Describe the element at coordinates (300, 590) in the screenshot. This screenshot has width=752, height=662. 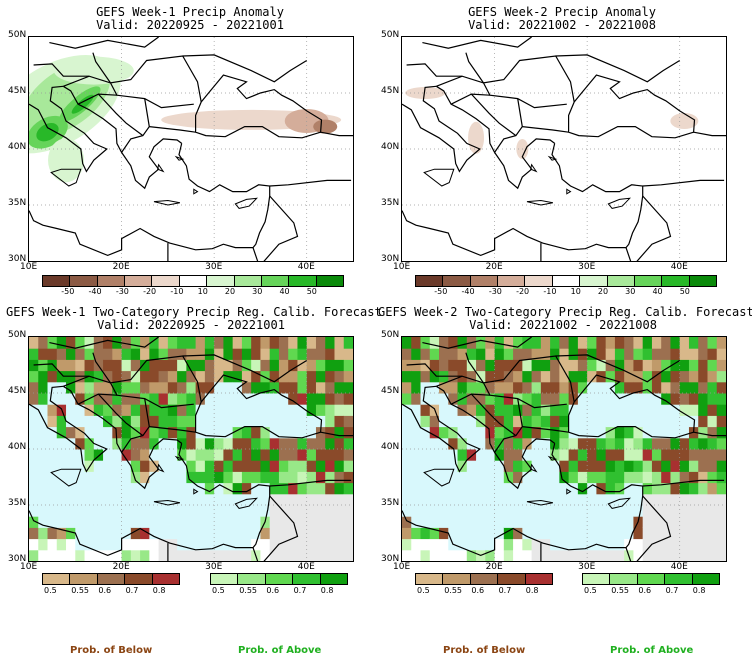
I see `colorbar-tick-label: 0.7` at that location.